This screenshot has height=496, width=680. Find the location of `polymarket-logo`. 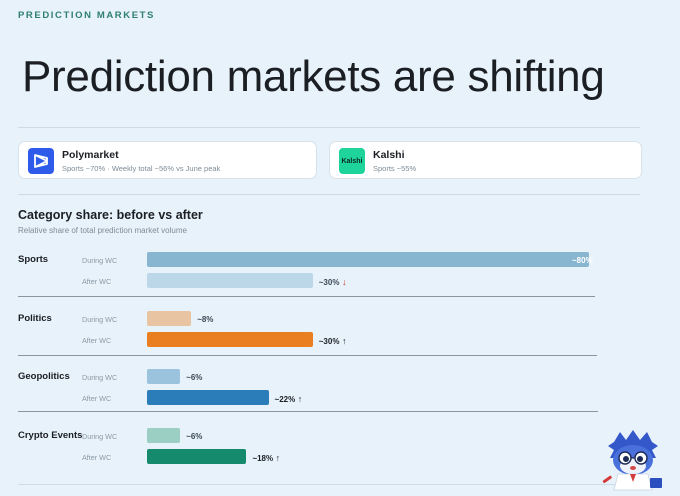

polymarket-logo is located at coordinates (41, 161).